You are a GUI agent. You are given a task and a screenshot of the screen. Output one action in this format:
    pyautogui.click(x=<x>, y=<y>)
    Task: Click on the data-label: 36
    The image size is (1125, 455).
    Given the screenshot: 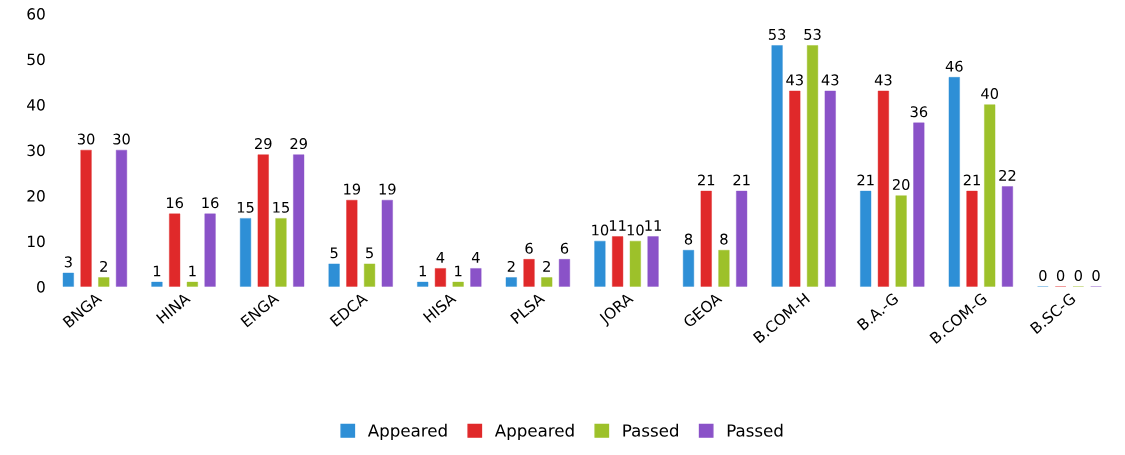 What is the action you would take?
    pyautogui.click(x=919, y=112)
    